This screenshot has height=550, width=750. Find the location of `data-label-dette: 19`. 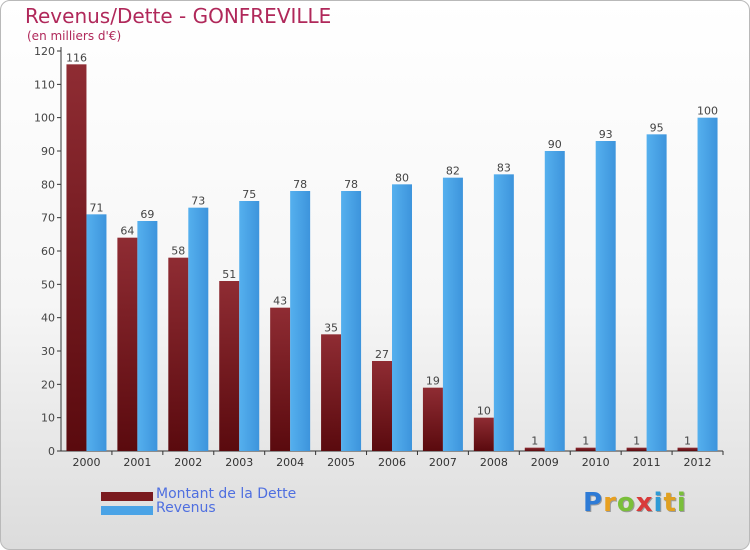

data-label-dette: 19 is located at coordinates (433, 381).